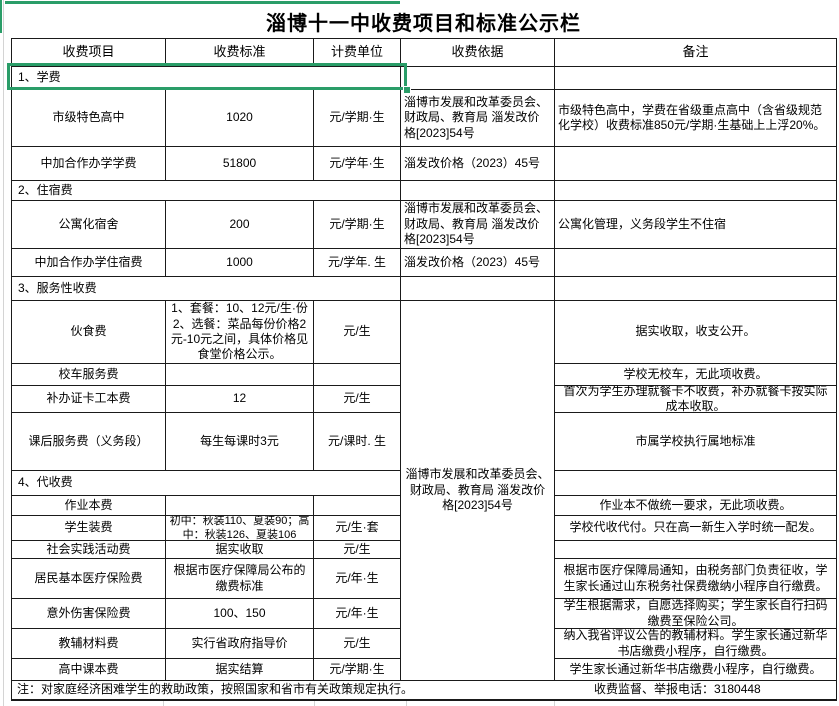 This screenshot has height=706, width=839. Describe the element at coordinates (695, 262) in the screenshot. I see `cell-zjzs-note` at that location.